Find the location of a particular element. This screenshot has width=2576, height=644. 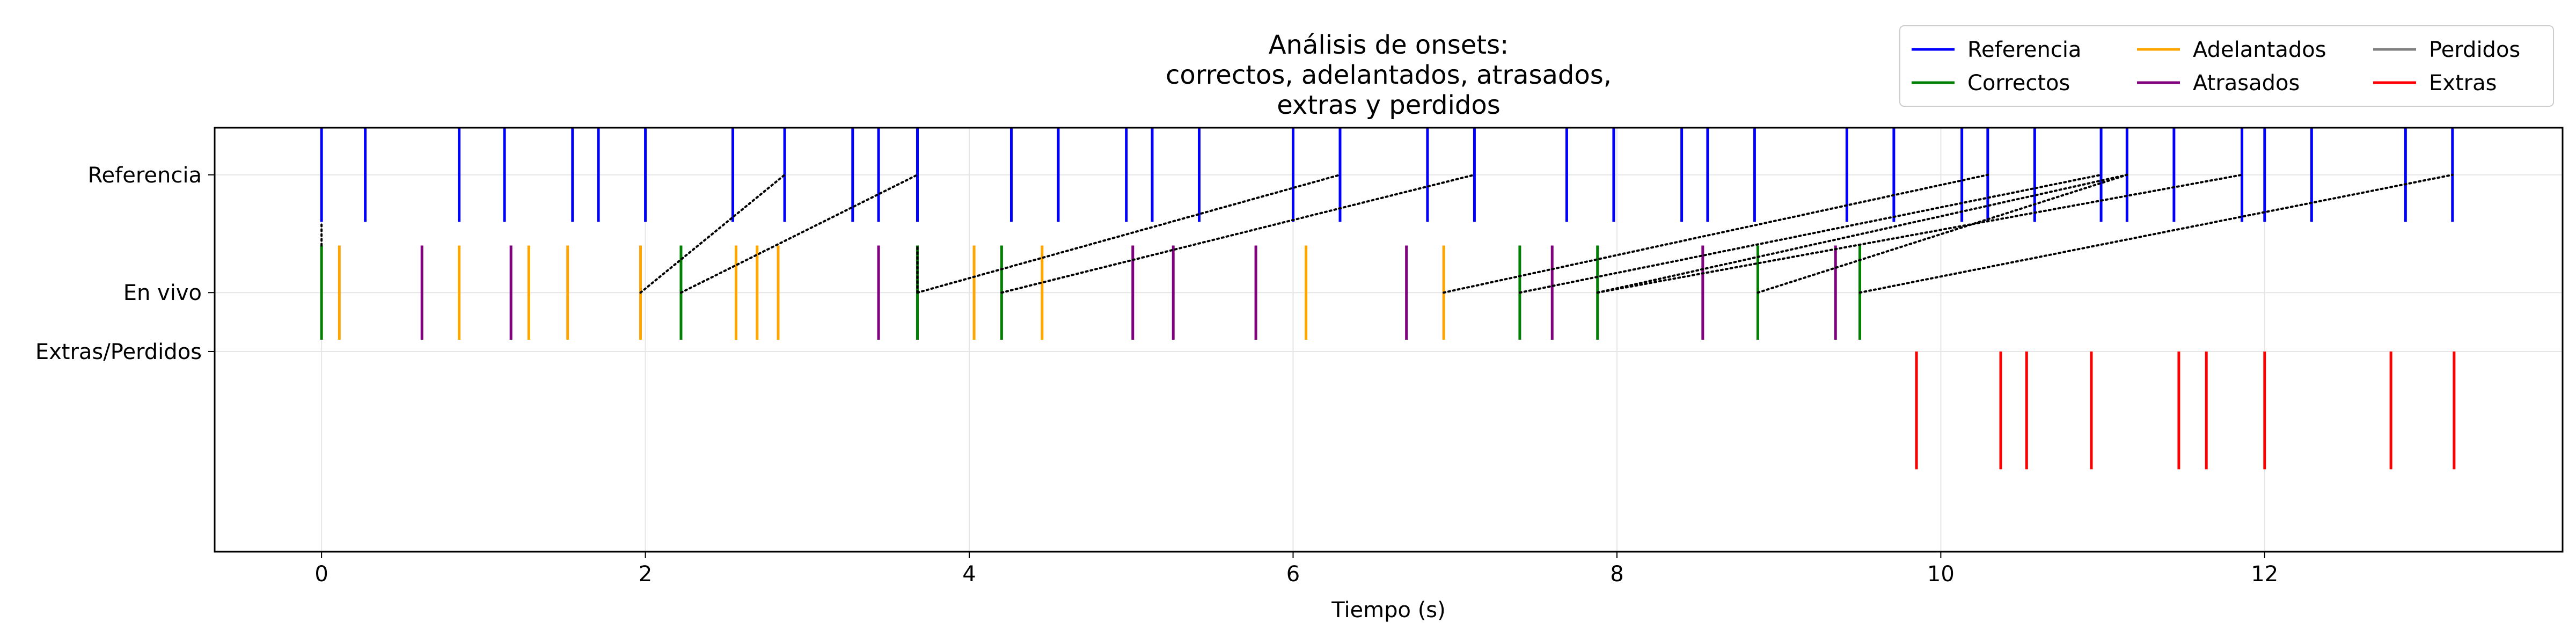

legend-label: Perdidos is located at coordinates (2474, 50).